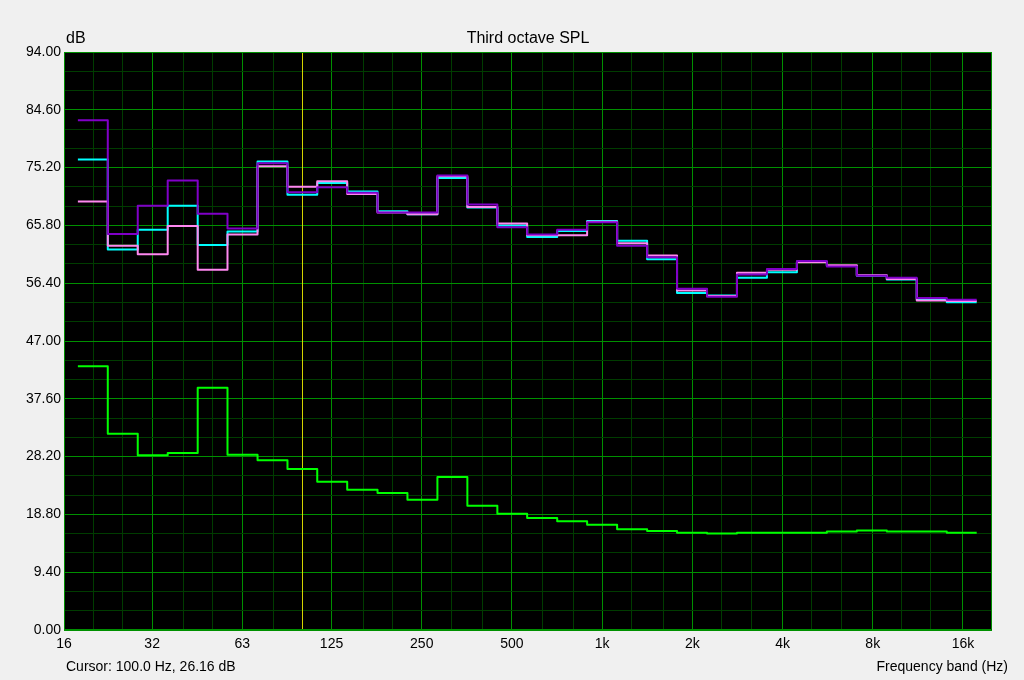 This screenshot has width=1024, height=680. What do you see at coordinates (64, 643) in the screenshot?
I see `x-tick-label: 16` at bounding box center [64, 643].